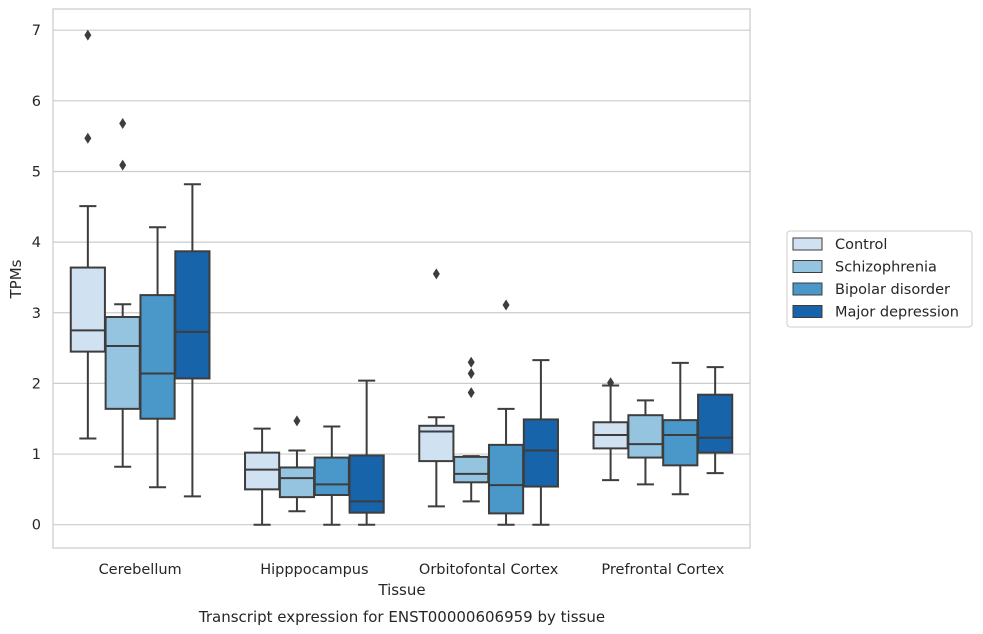 Image resolution: width=983 pixels, height=634 pixels. Describe the element at coordinates (861, 245) in the screenshot. I see `legend-label: Control` at that location.